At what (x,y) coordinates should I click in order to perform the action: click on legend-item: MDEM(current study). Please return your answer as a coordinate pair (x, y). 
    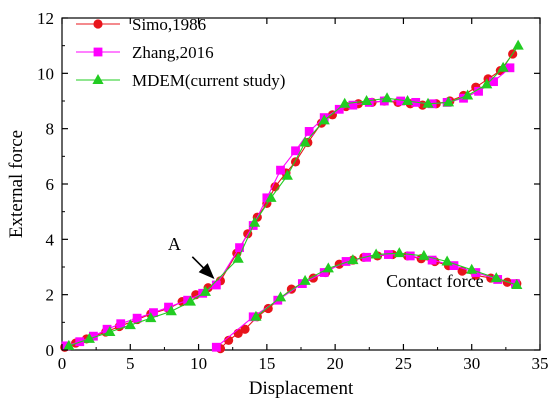
    Looking at the image, I should click on (180, 80).